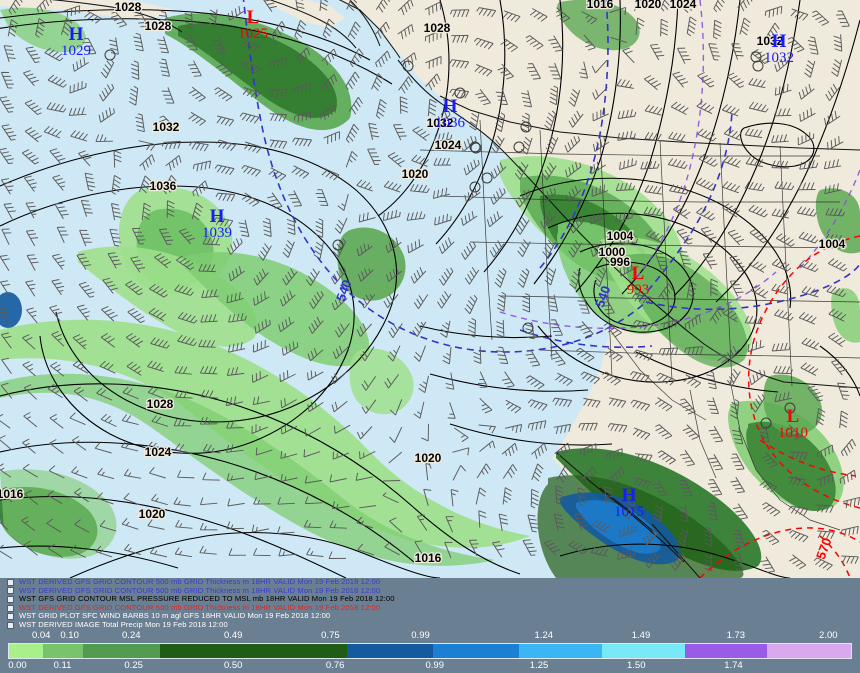 The image size is (860, 673). I want to click on isobar-label: 1016, so click(600, 5).